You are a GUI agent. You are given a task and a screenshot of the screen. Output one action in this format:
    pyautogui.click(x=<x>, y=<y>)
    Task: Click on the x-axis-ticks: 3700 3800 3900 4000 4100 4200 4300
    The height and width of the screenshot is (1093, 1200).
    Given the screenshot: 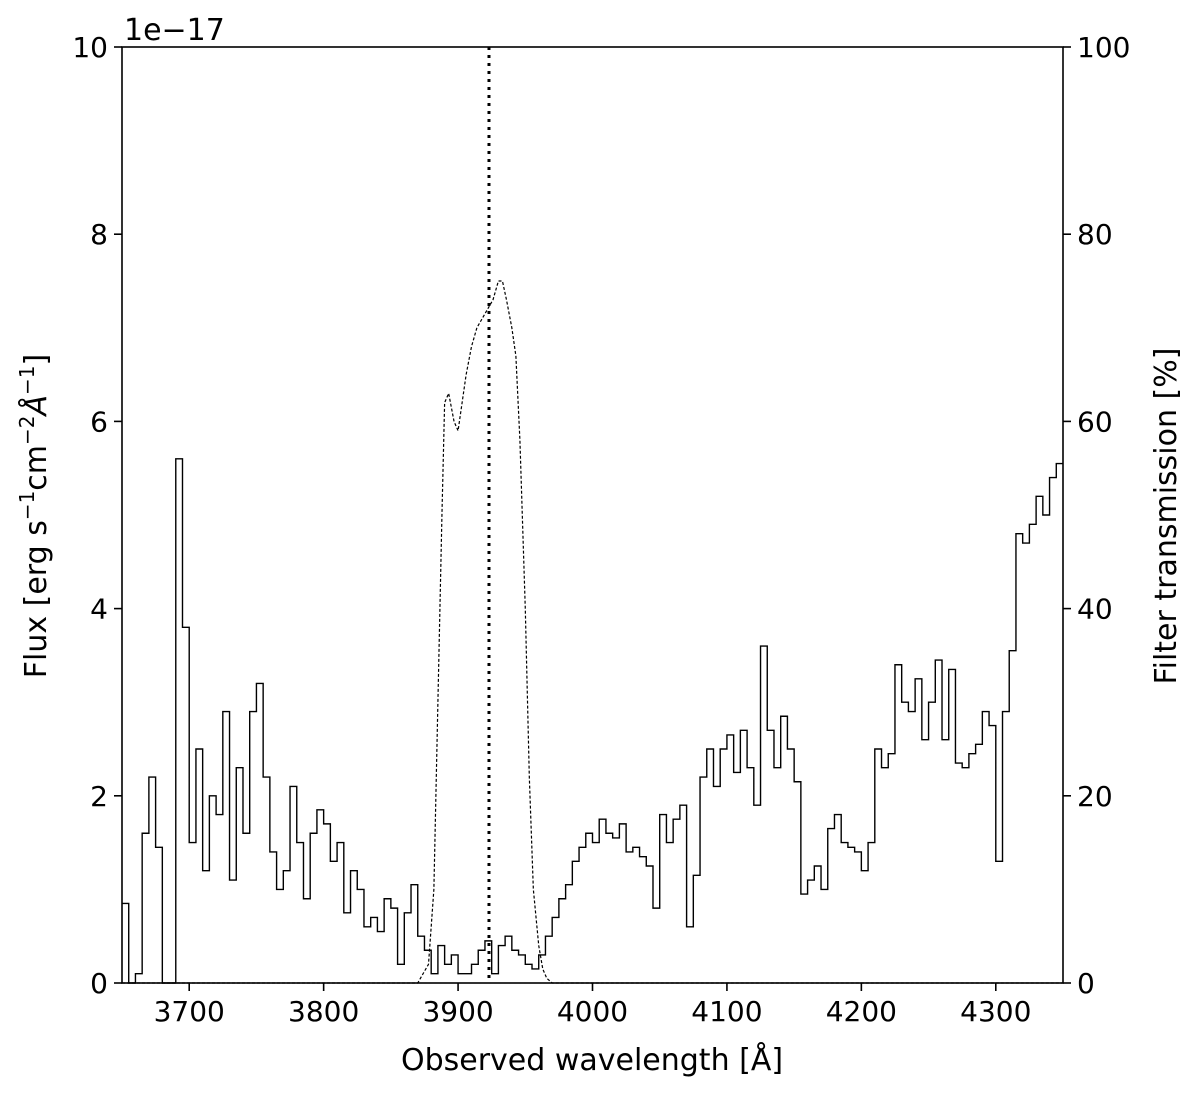 What is the action you would take?
    pyautogui.click(x=592, y=1005)
    